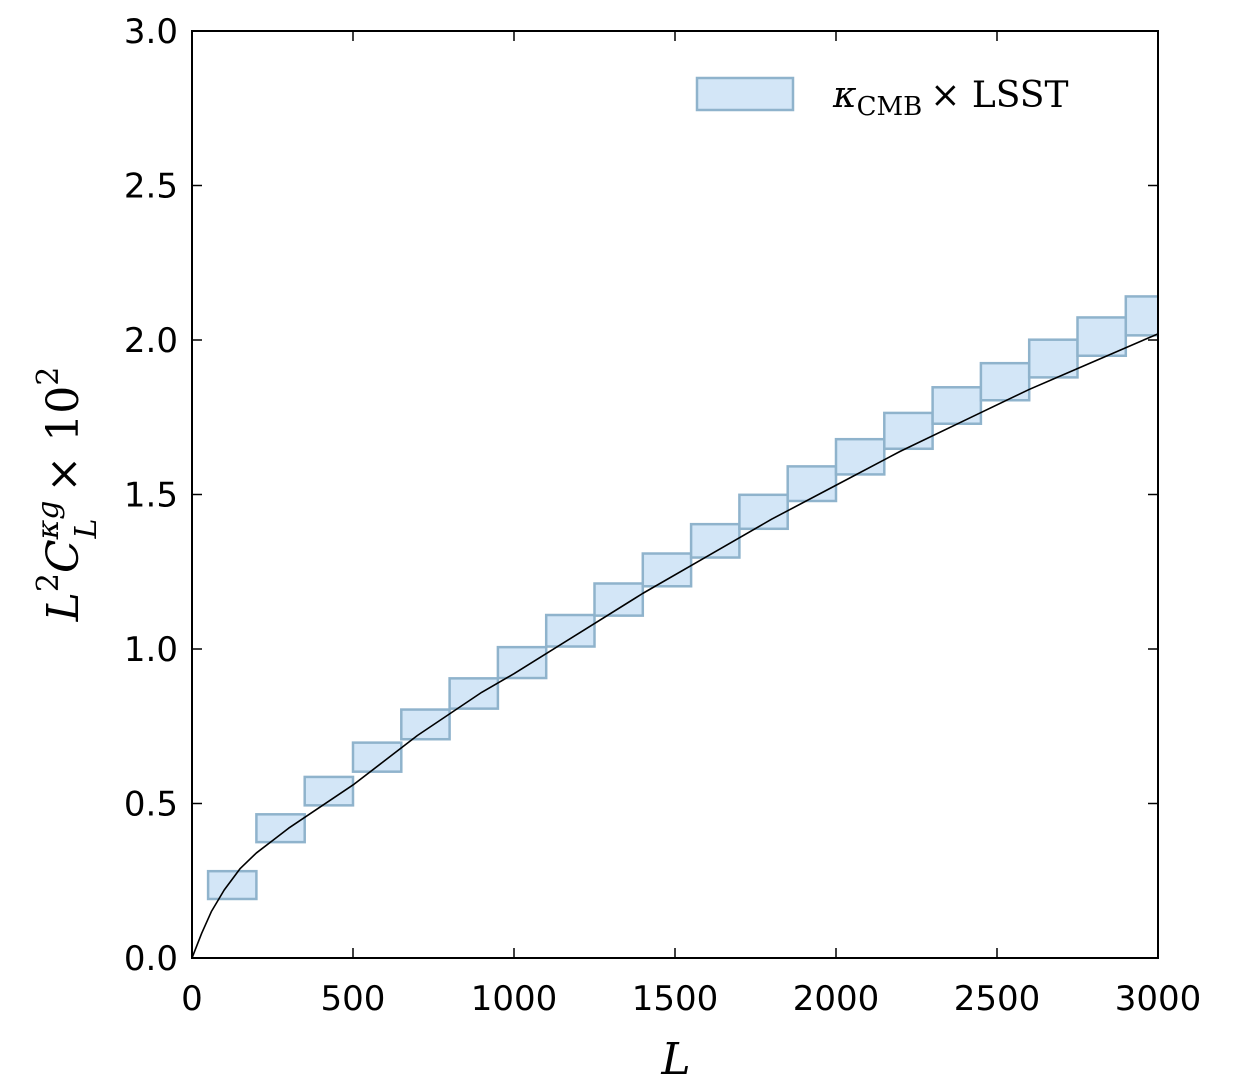  What do you see at coordinates (151, 187) in the screenshot?
I see `y-tick-label-5: 2.5` at bounding box center [151, 187].